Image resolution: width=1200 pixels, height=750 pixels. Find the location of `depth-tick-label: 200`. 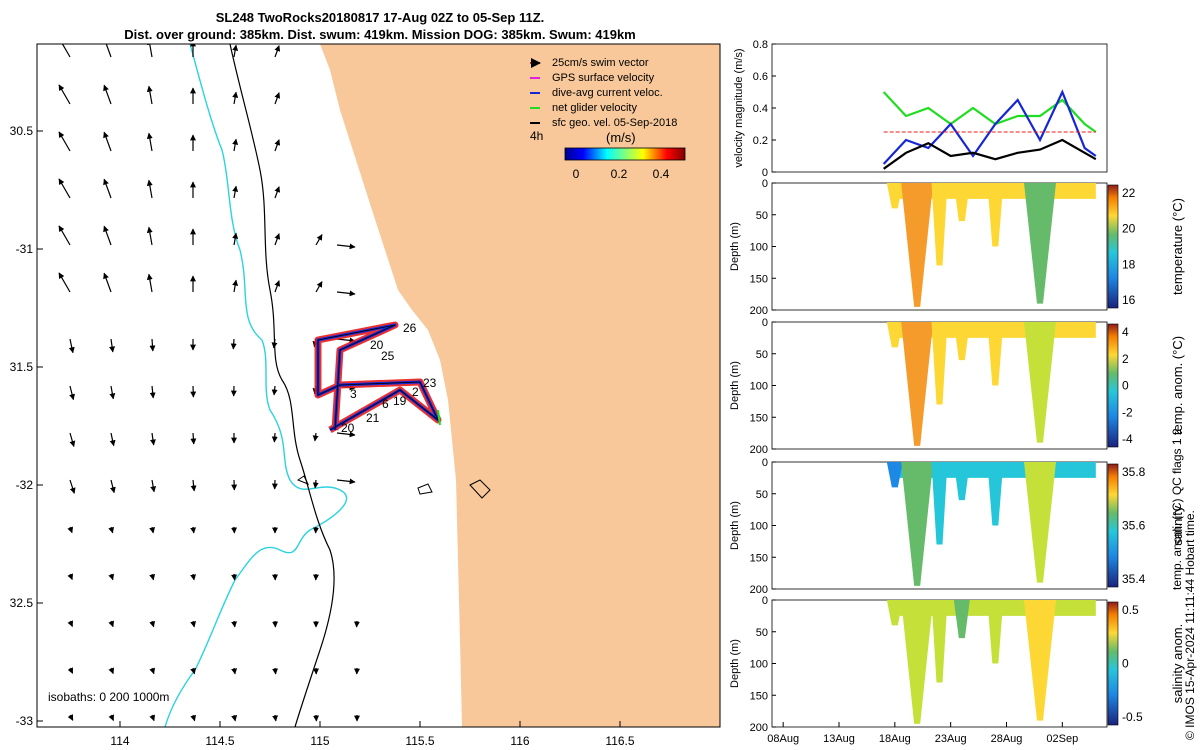

depth-tick-label: 200 is located at coordinates (759, 311).